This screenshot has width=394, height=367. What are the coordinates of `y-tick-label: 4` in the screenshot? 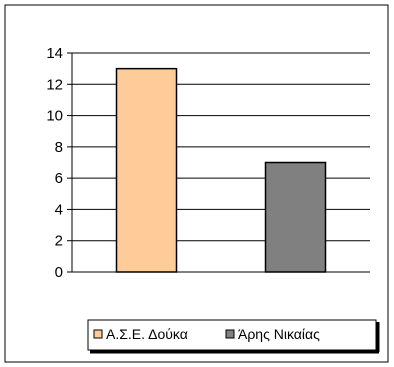 It's located at (59, 209).